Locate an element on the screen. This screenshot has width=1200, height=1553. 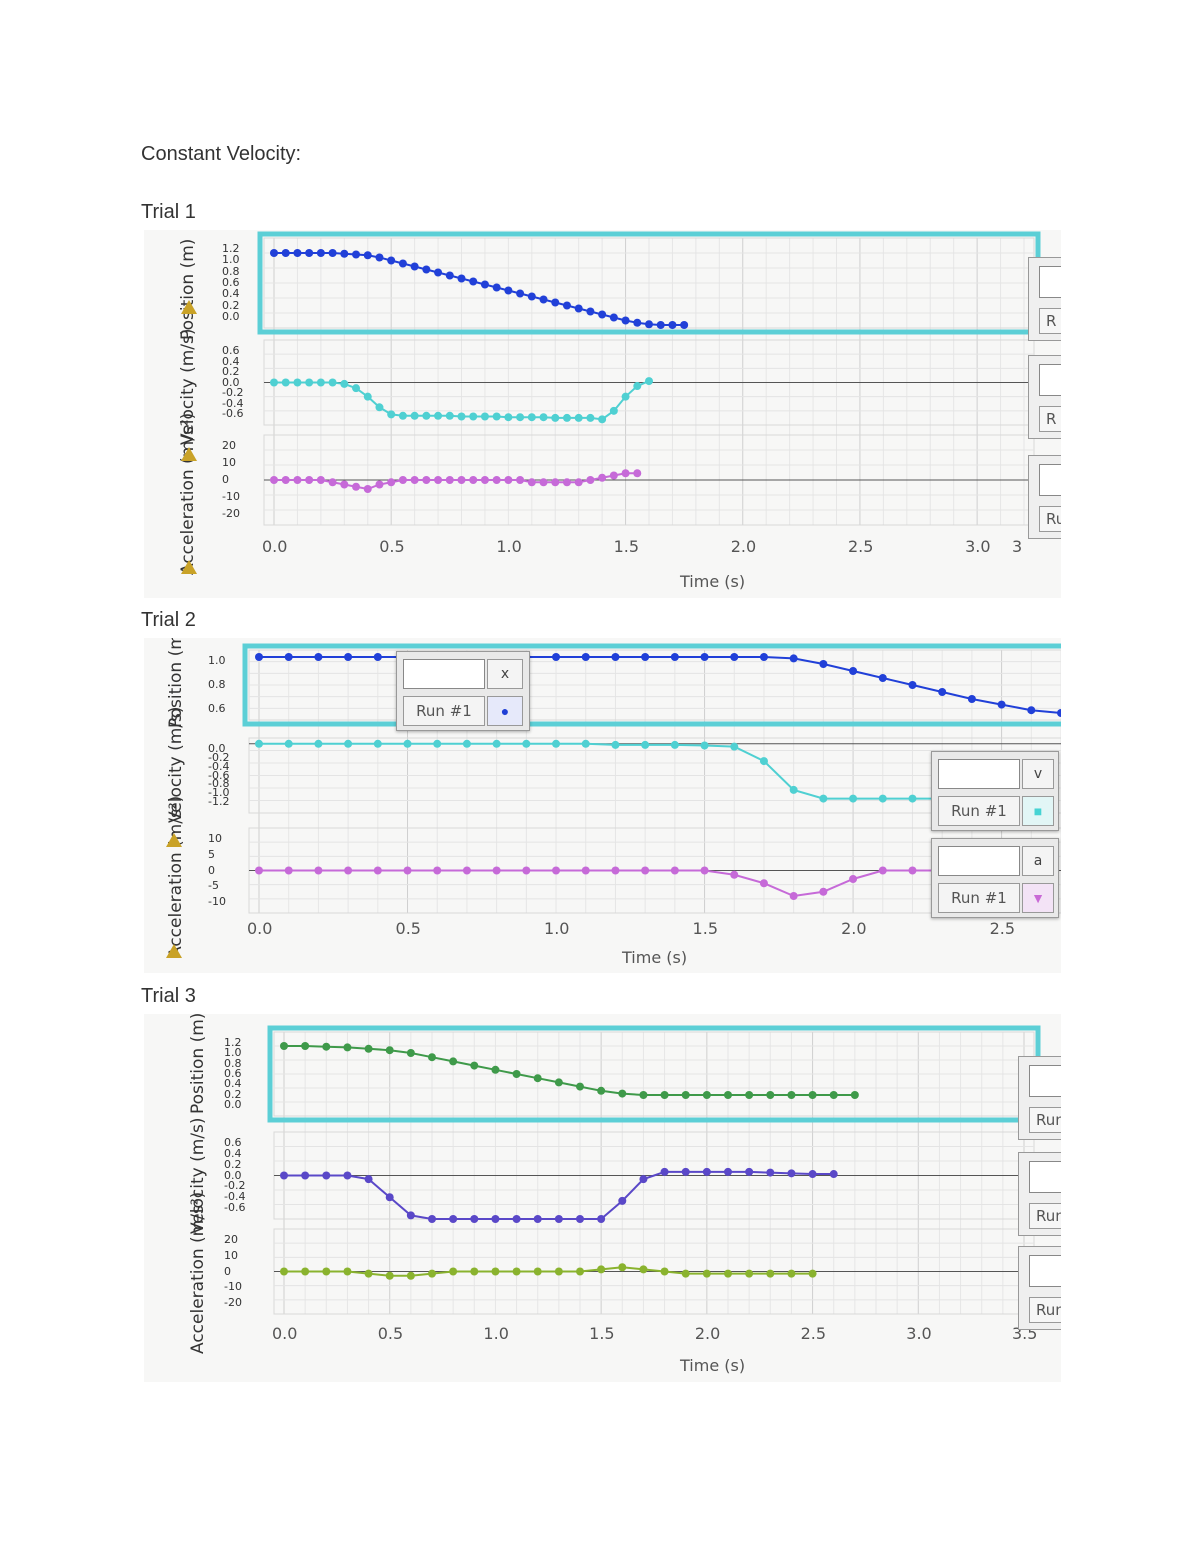
legend-box-velocity: Run is located at coordinates (1039, 1194).